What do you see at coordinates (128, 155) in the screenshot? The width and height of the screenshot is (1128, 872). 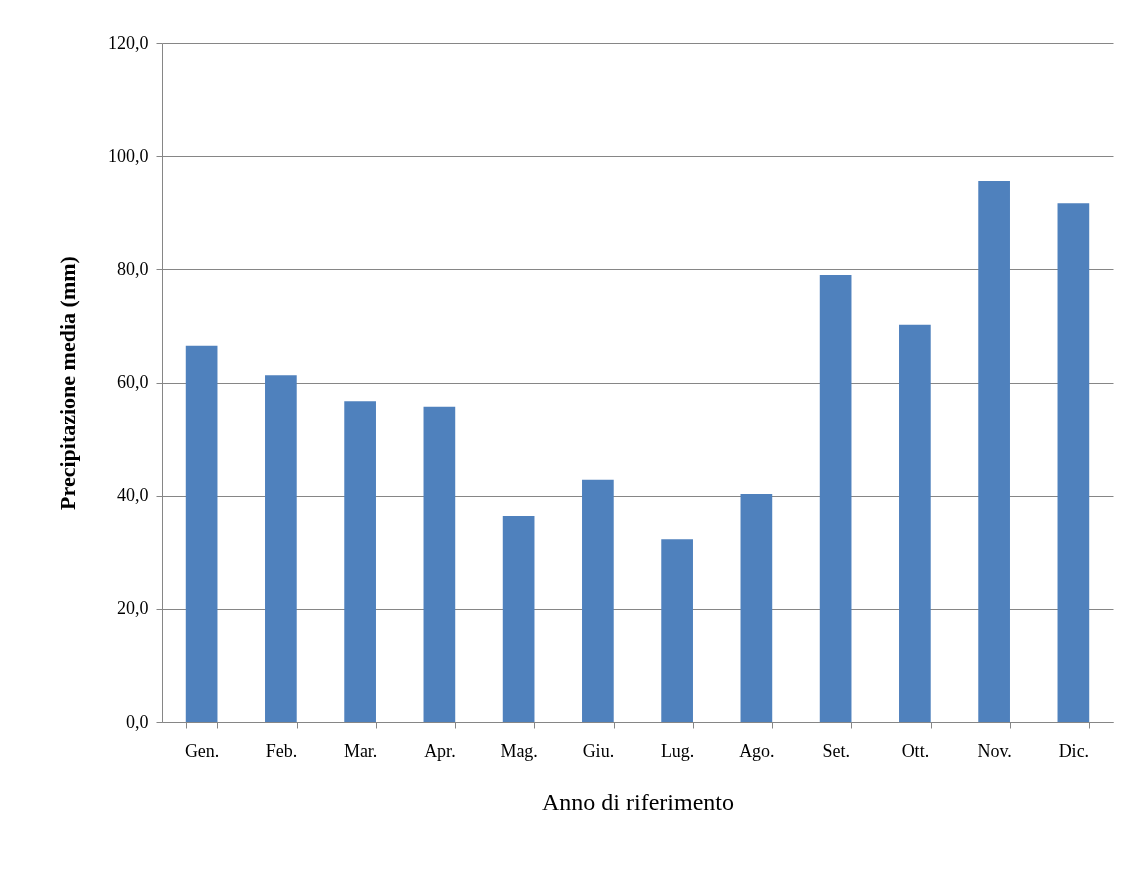 I see `y-tick-label: 100,0` at bounding box center [128, 155].